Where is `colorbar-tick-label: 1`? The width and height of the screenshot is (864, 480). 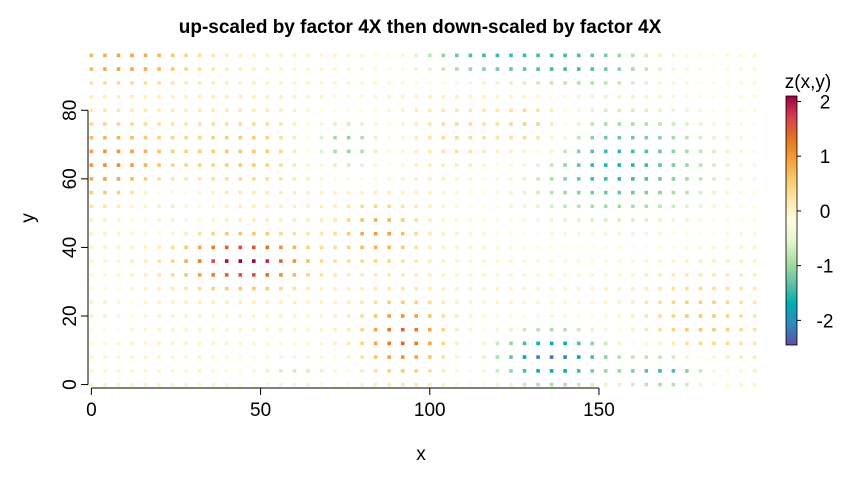
colorbar-tick-label: 1 is located at coordinates (825, 157).